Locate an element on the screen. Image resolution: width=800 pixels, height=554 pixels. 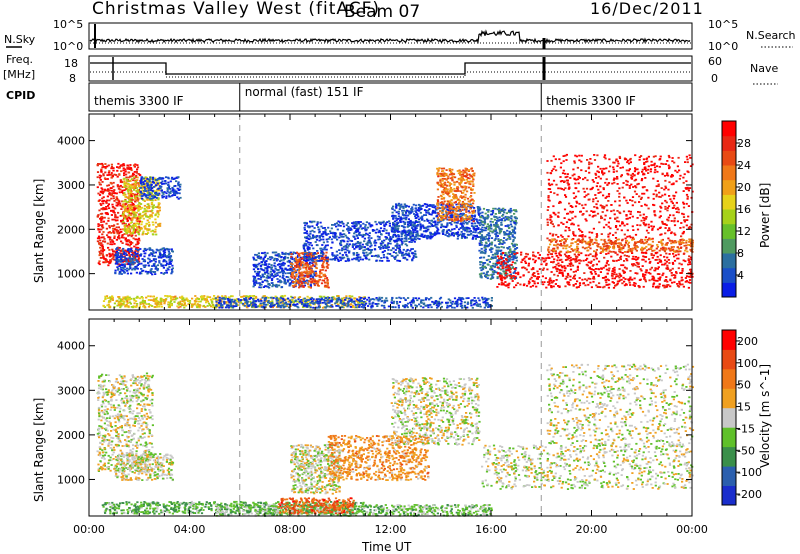
nsky-count-line is located at coordinates (390, 37).